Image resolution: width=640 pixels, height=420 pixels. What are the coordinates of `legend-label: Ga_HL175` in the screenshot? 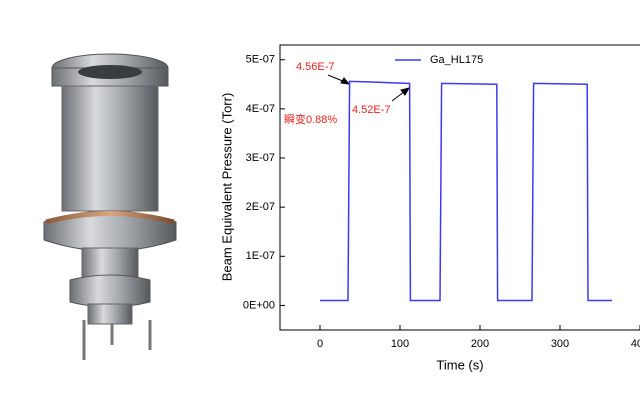 It's located at (456, 60).